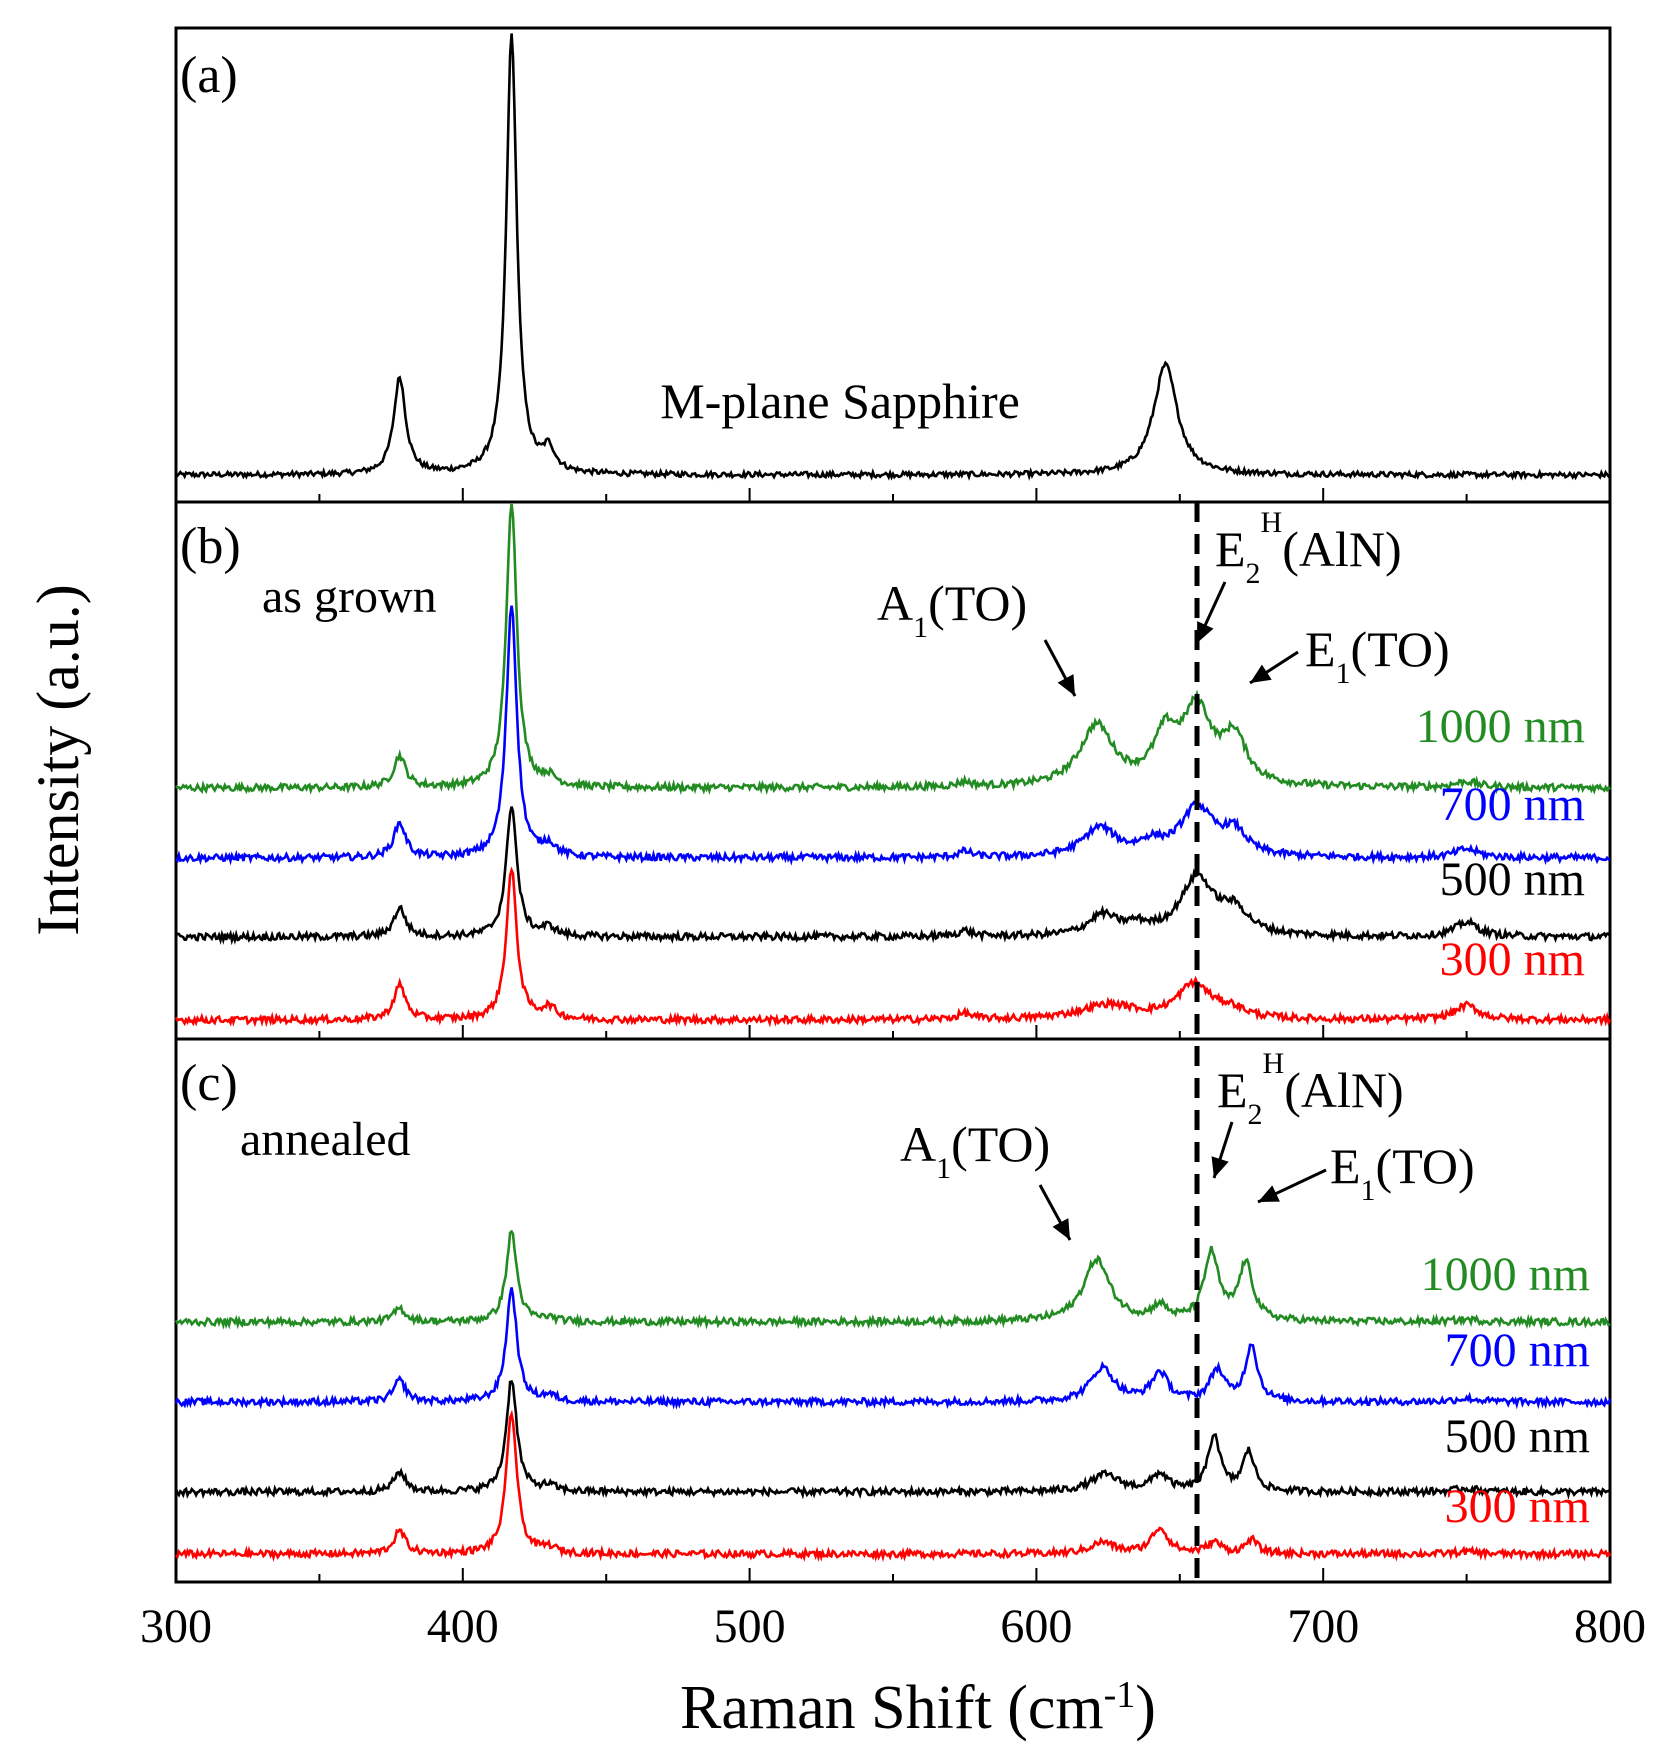 This screenshot has height=1750, width=1656. I want to click on panel-tag: (a), so click(209, 75).